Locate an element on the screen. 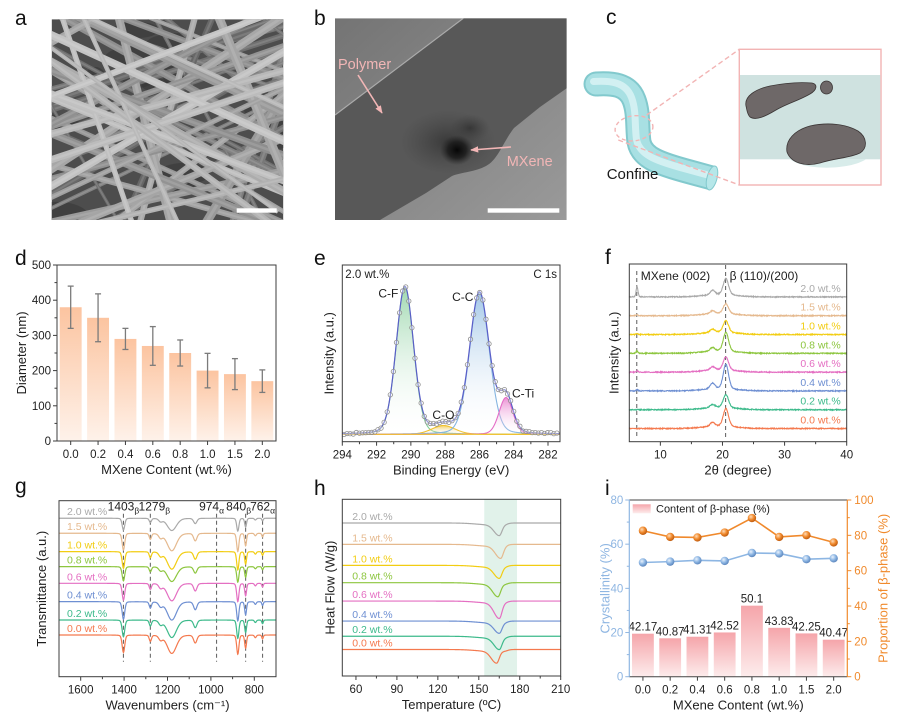  peak-label: C-F is located at coordinates (388, 293).